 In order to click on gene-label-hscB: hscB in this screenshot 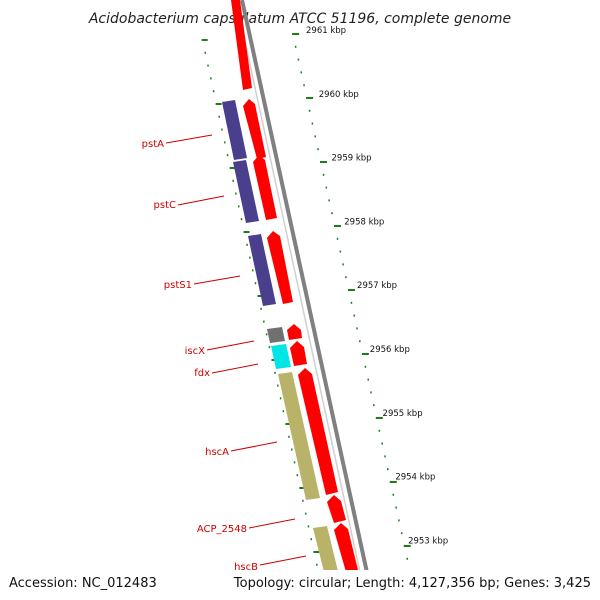, I will do `click(246, 567)`.